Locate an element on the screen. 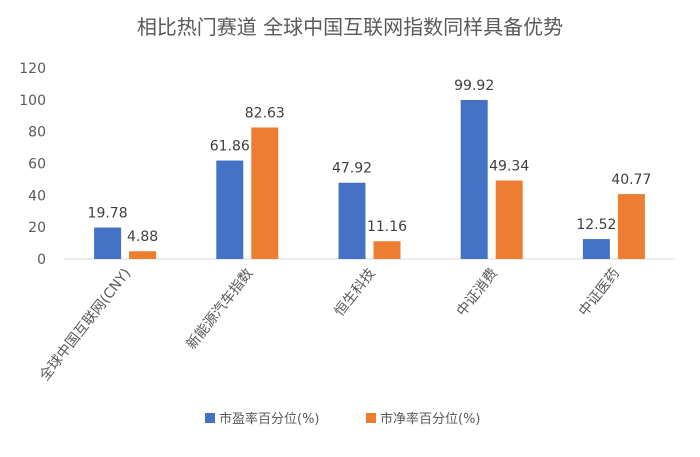 The width and height of the screenshot is (700, 457). data-label: 99.92 is located at coordinates (474, 86).